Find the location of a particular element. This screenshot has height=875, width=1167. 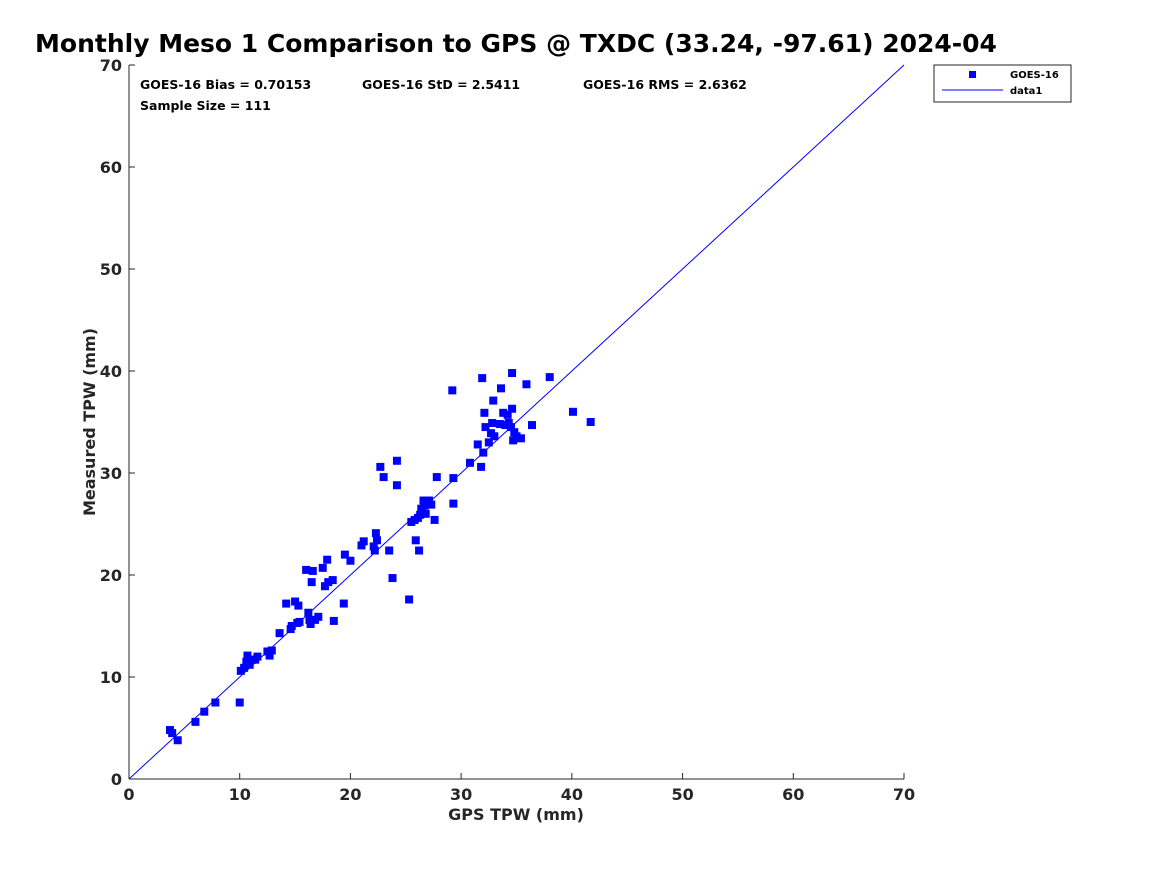

x-axis-label: GPS TPW (mm) is located at coordinates (516, 814).